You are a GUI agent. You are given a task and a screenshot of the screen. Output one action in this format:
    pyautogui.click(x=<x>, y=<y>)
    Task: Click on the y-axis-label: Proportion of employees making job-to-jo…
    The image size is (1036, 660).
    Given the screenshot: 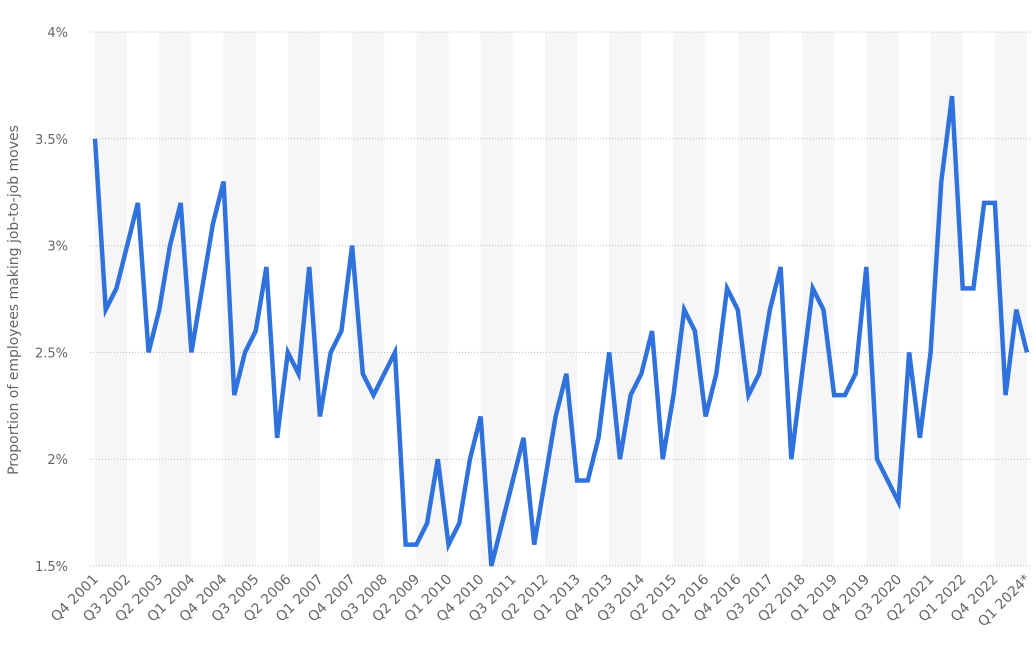 What is the action you would take?
    pyautogui.click(x=14, y=300)
    